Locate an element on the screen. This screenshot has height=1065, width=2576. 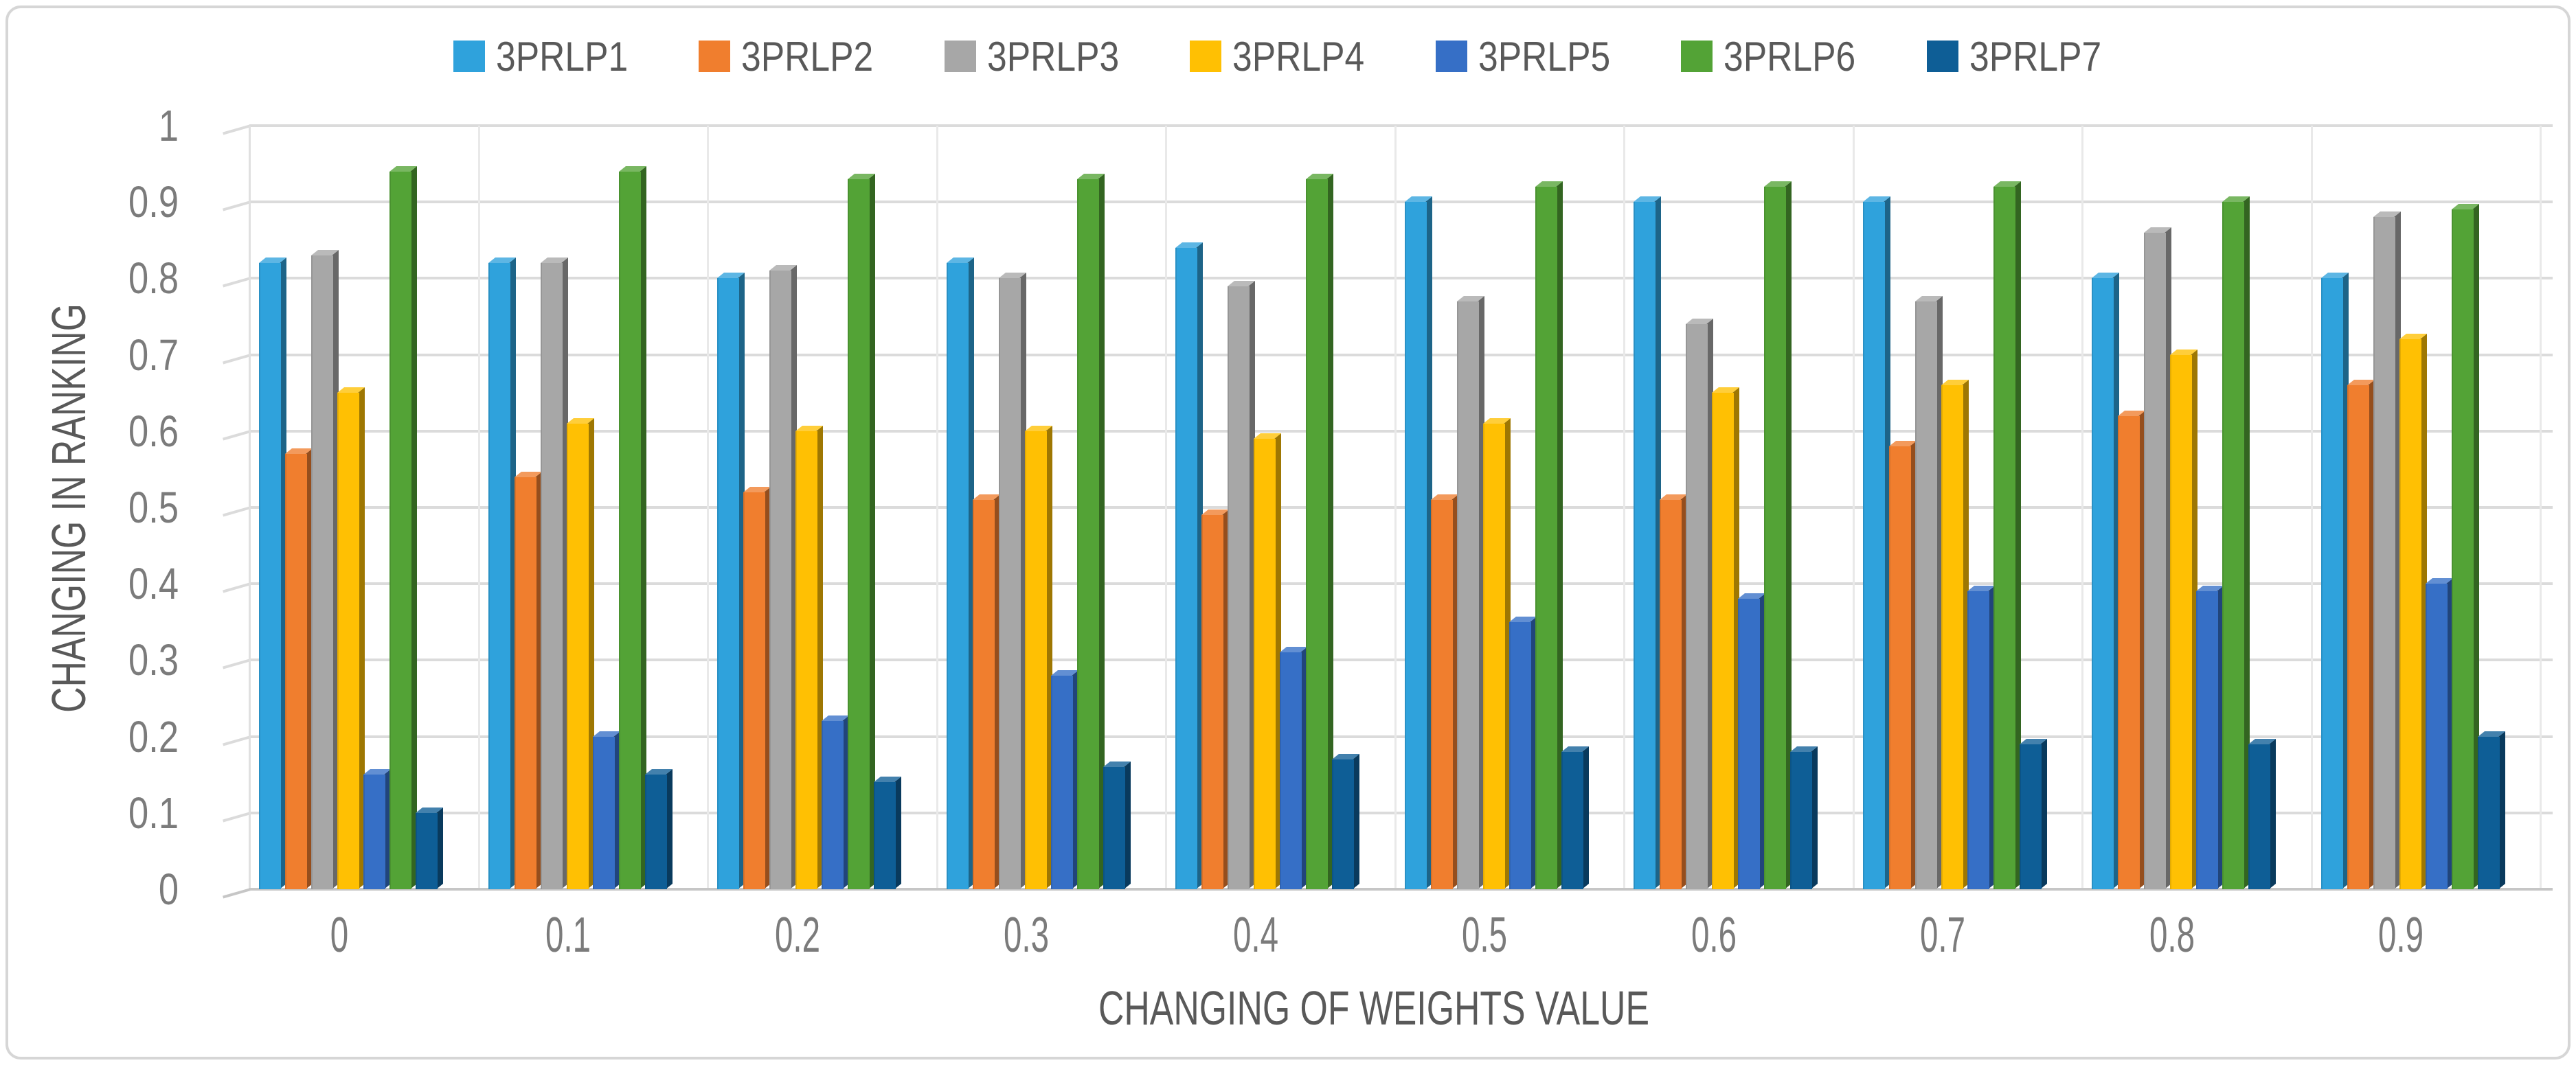
bar-3PRLP6-x0.4 is located at coordinates (1319, 531).